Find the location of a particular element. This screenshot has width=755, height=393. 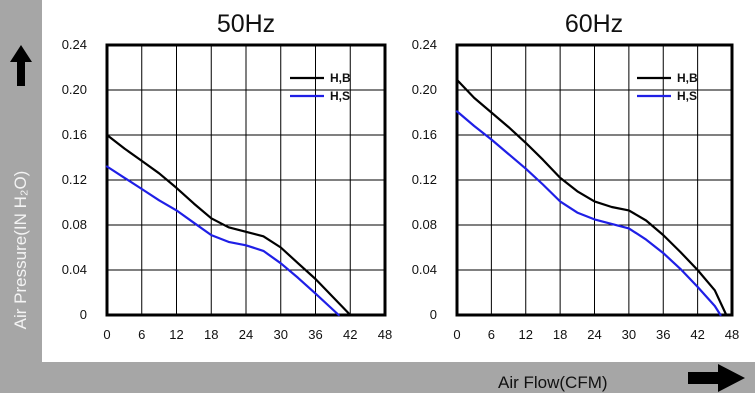

y-axis-title: Air Pressure(IN H₂O) is located at coordinates (20, 250).